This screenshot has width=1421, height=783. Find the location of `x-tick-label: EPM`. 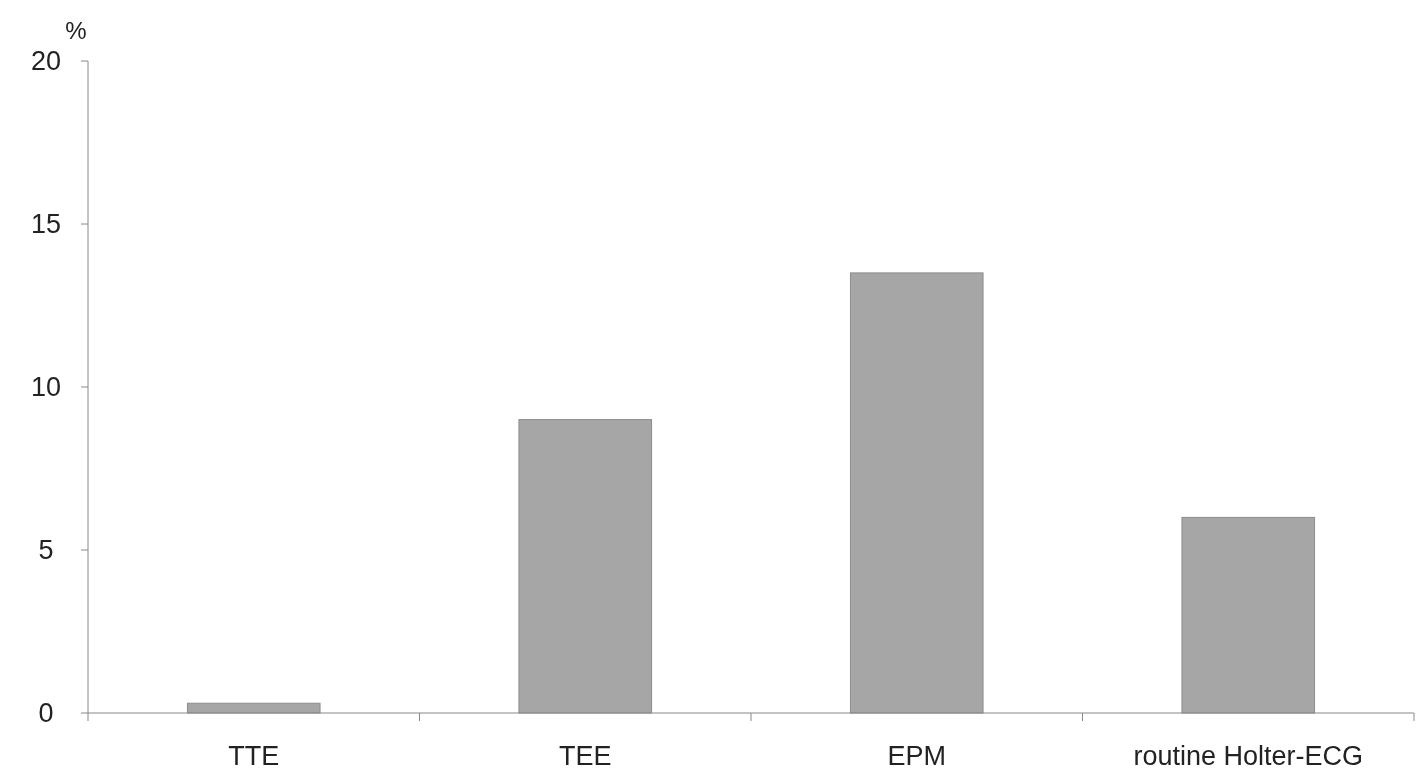

x-tick-label: EPM is located at coordinates (917, 756).